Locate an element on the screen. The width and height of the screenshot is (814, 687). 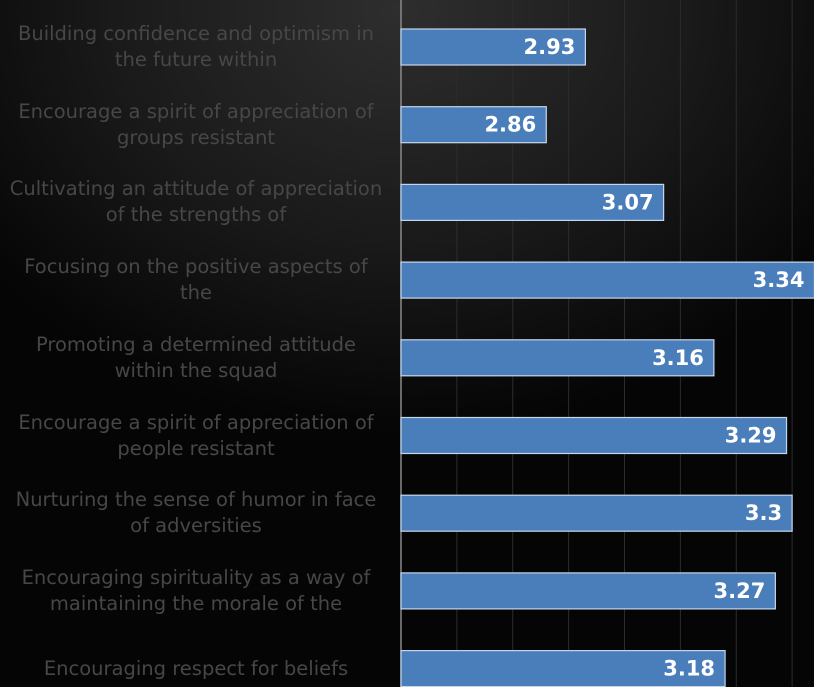
value-label: 3.34 is located at coordinates (779, 280).